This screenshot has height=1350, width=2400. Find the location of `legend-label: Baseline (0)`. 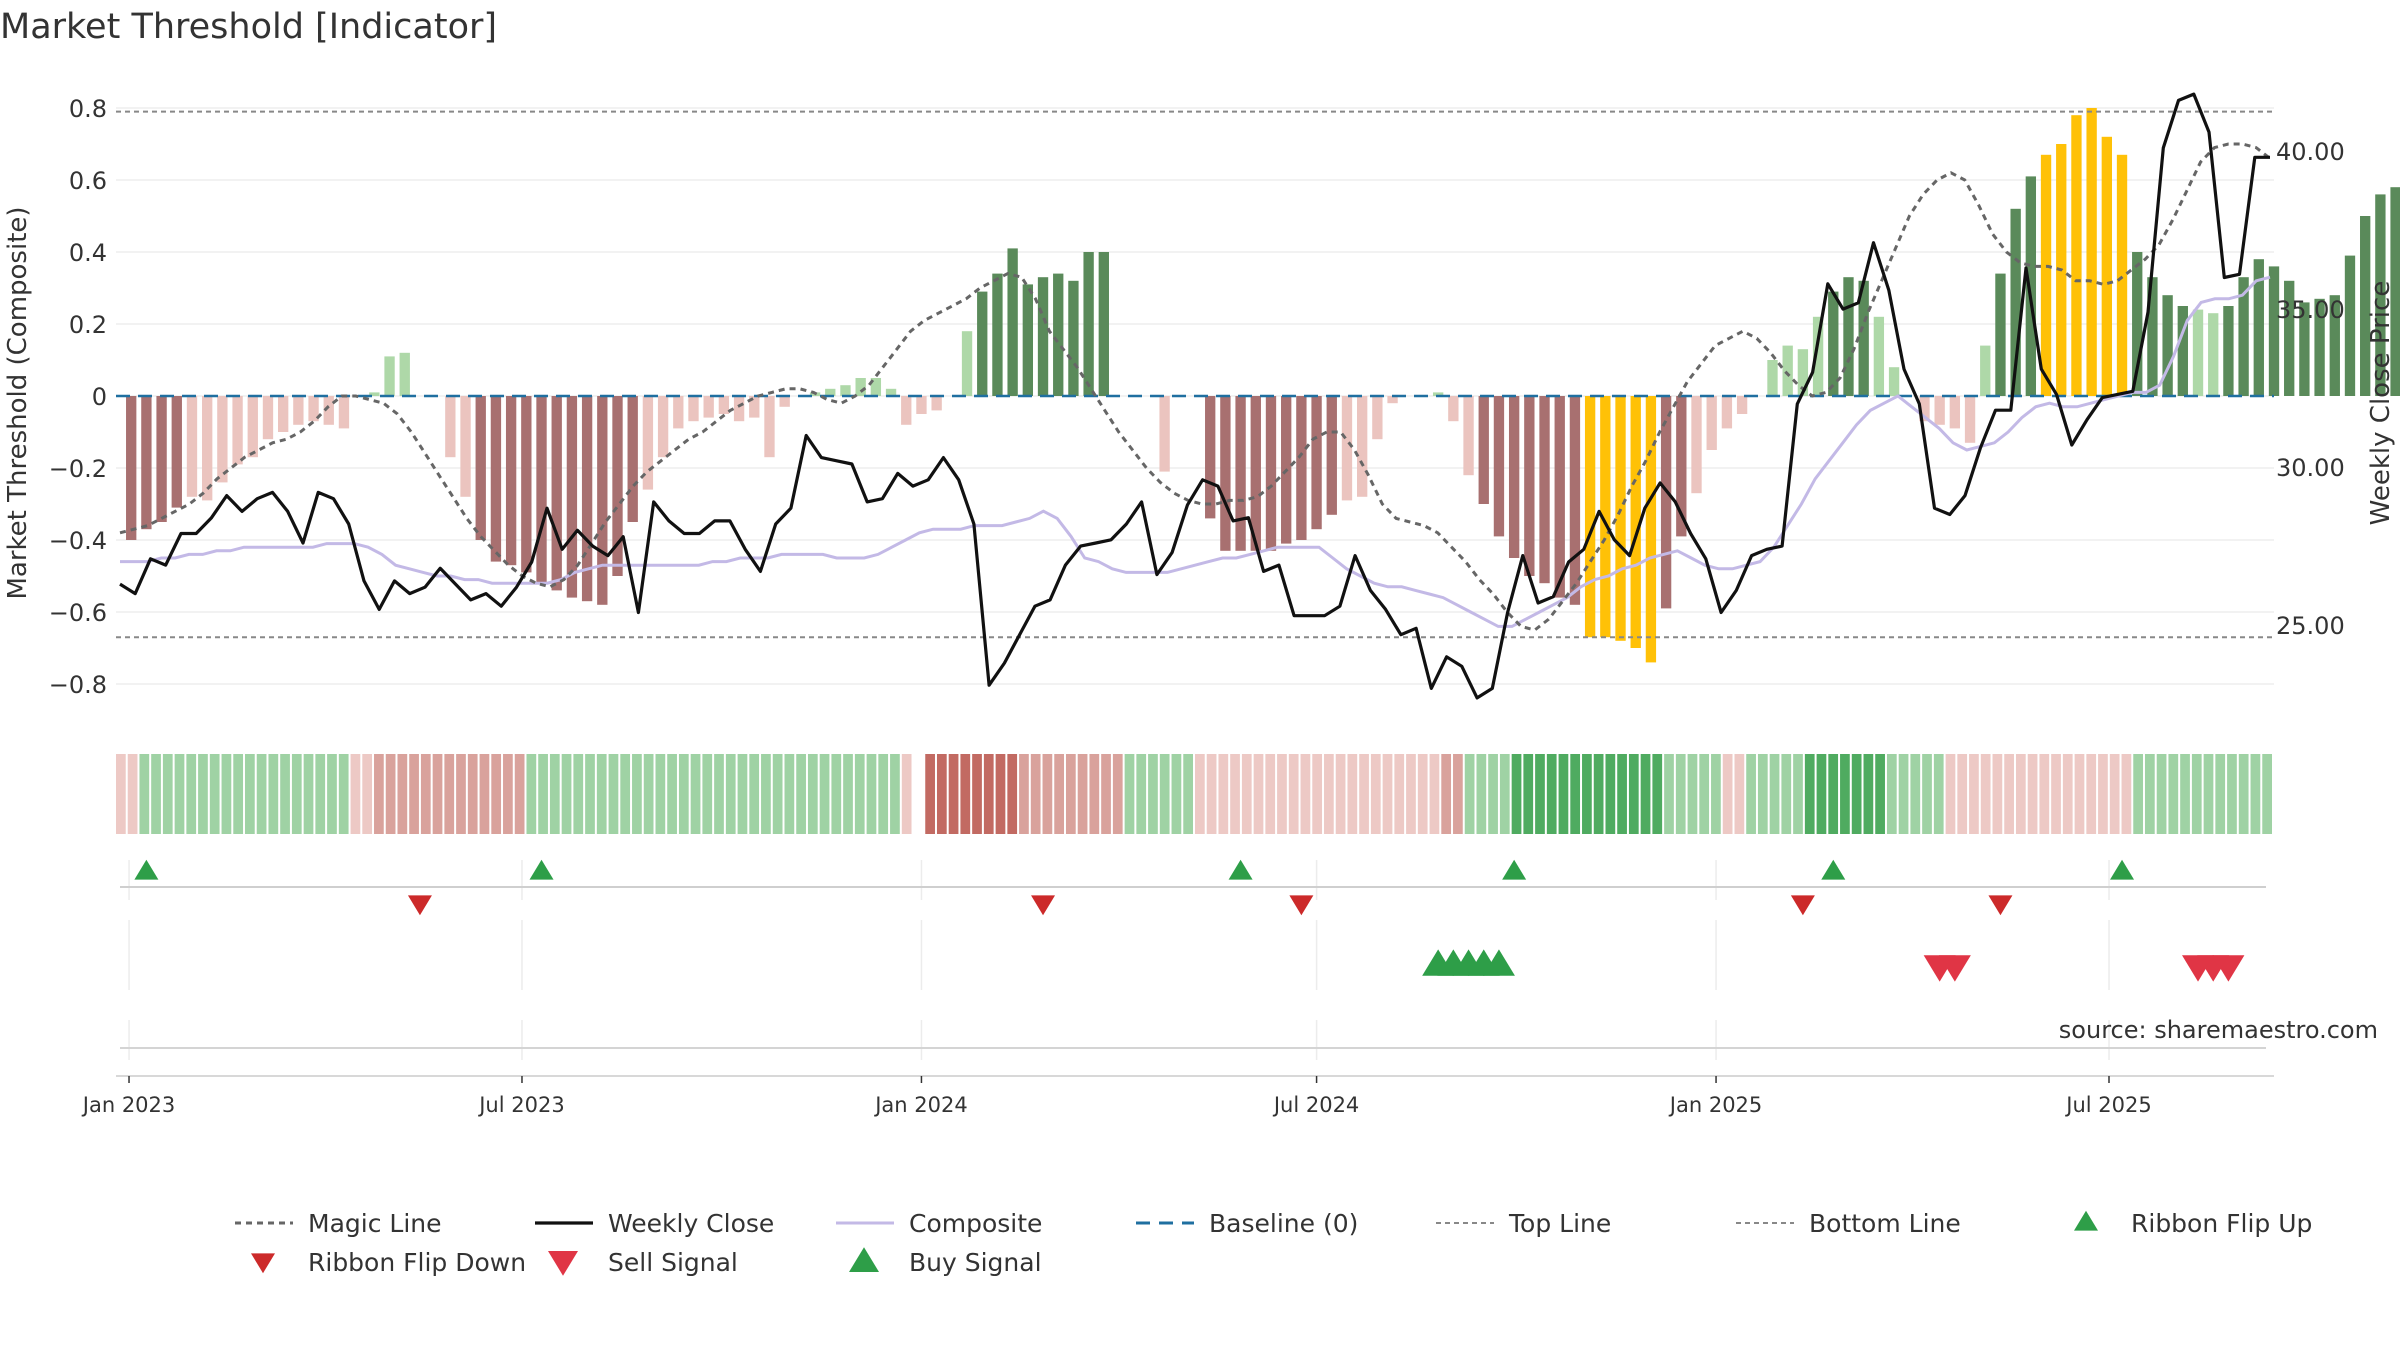

legend-label: Baseline (0) is located at coordinates (1283, 1223).